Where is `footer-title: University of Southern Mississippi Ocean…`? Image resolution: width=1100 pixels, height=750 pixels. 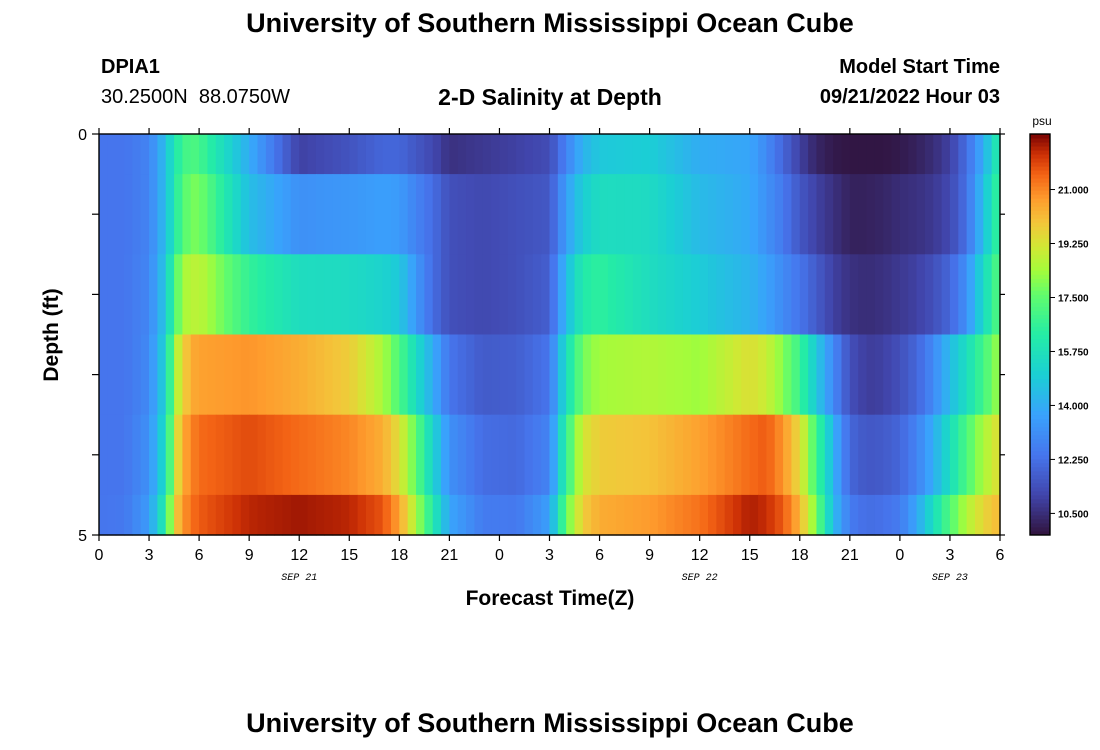
footer-title: University of Southern Mississippi Ocean… is located at coordinates (550, 723).